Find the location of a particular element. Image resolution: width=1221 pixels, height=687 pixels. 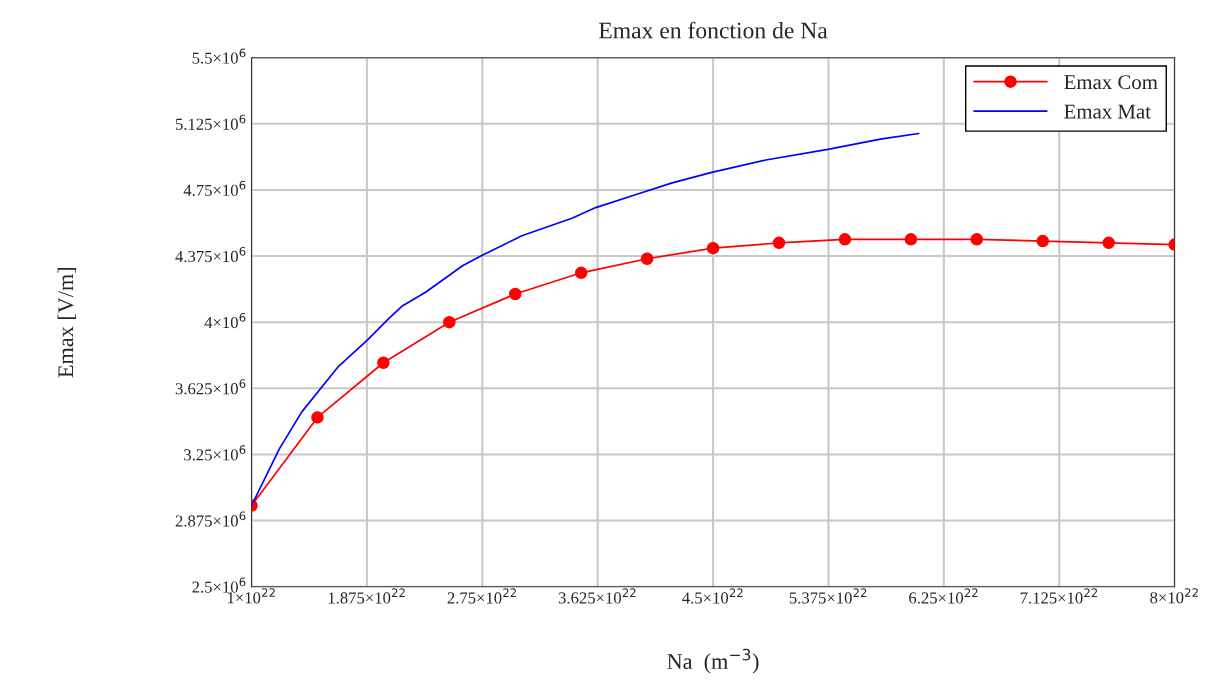

x-tick-label: 4.5×10$^{22}$ is located at coordinates (712, 596).